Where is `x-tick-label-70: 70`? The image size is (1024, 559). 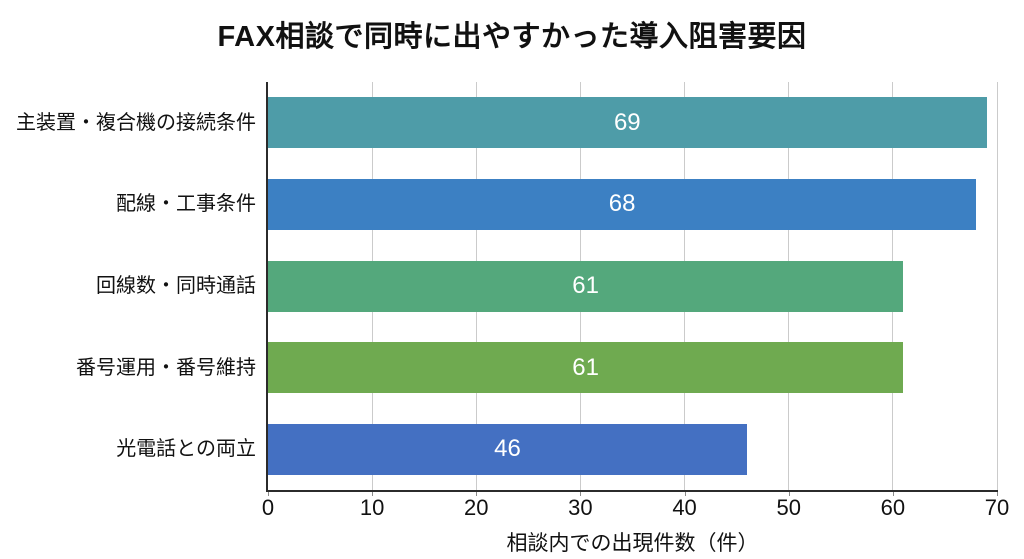 x-tick-label-70: 70 is located at coordinates (997, 507).